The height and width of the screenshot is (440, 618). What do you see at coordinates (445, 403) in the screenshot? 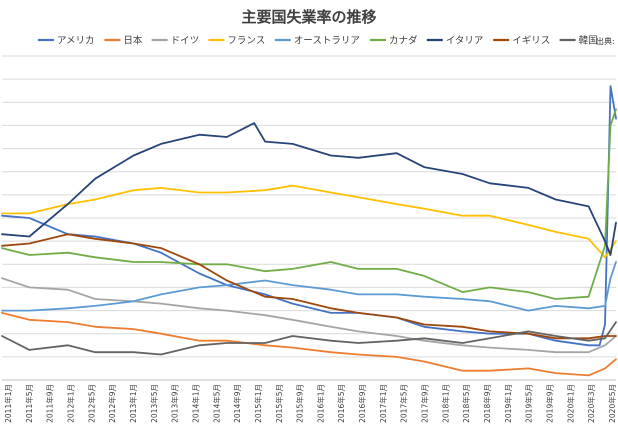
I see `x-tick-label: 2018年1月` at bounding box center [445, 403].